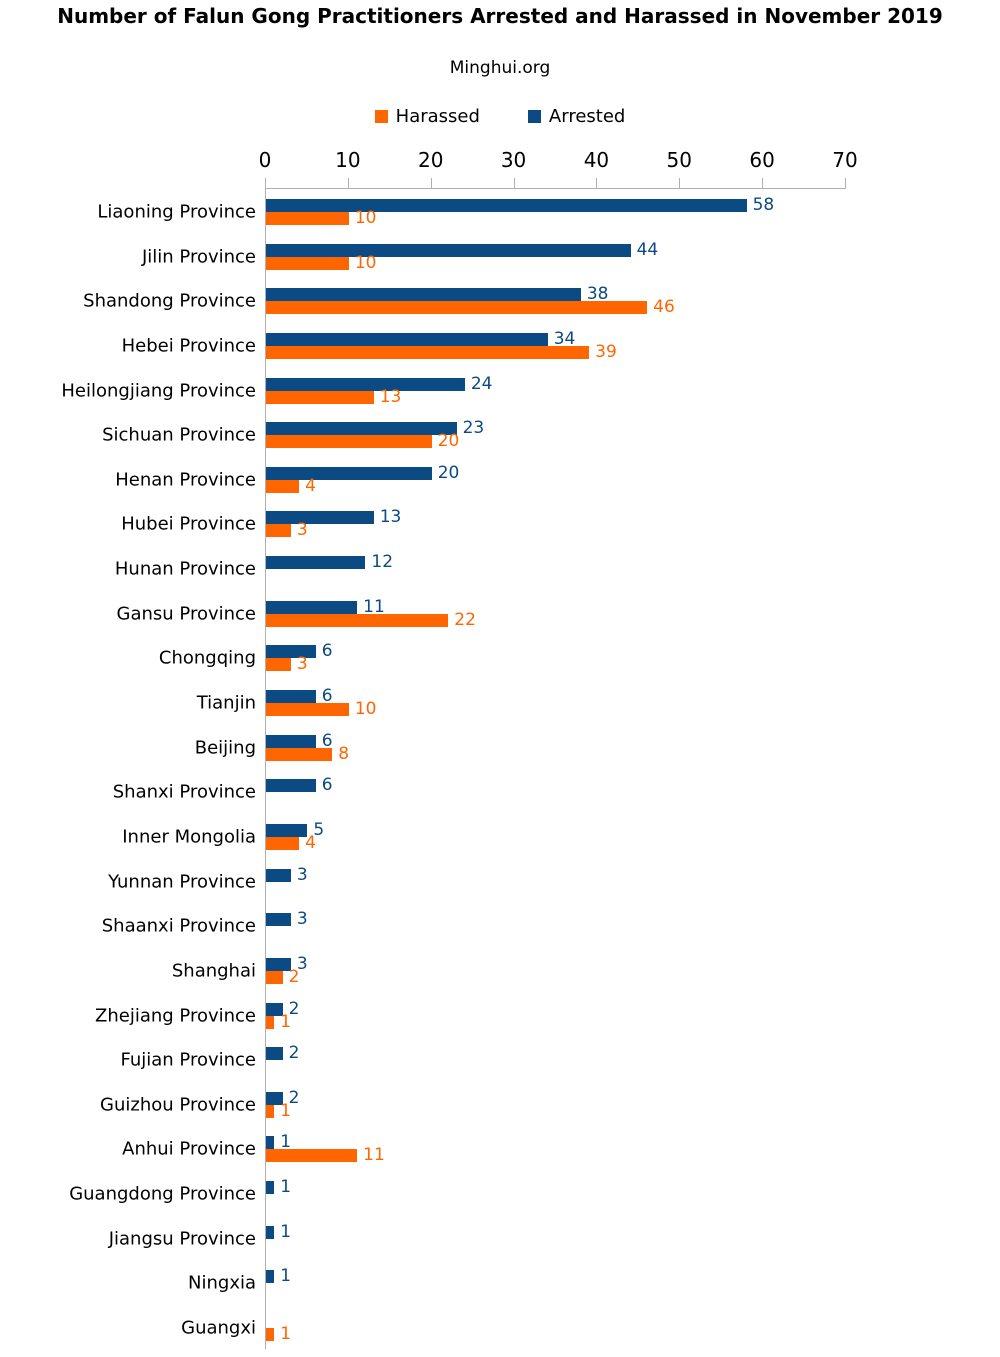 Image resolution: width=1000 pixels, height=1357 pixels. I want to click on harassed-value-label: 39, so click(606, 351).